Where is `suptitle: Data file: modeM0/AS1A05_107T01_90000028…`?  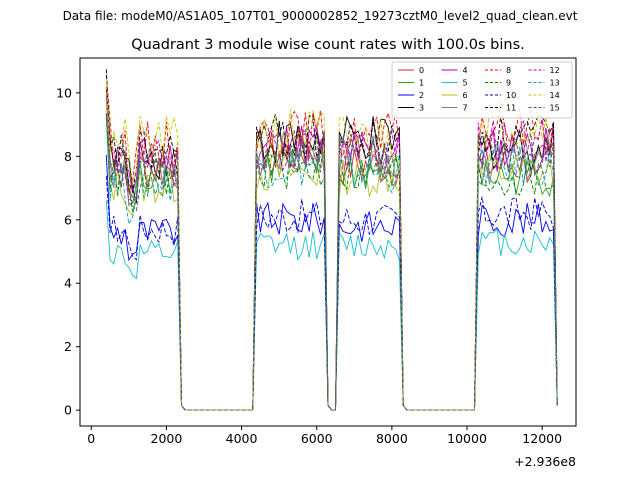 suptitle: Data file: modeM0/AS1A05_107T01_90000028… is located at coordinates (320, 16).